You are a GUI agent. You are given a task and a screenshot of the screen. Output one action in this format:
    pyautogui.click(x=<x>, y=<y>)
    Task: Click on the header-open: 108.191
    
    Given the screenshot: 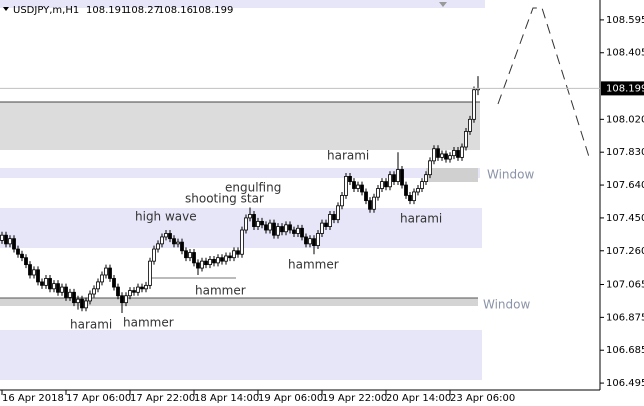 What is the action you would take?
    pyautogui.click(x=106, y=10)
    